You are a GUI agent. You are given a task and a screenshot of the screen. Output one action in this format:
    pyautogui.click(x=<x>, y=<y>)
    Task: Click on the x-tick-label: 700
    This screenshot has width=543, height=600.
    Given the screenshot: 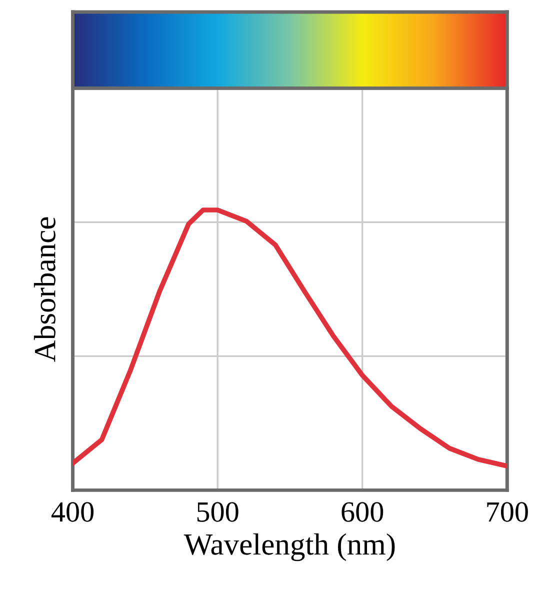 What is the action you would take?
    pyautogui.click(x=507, y=512)
    